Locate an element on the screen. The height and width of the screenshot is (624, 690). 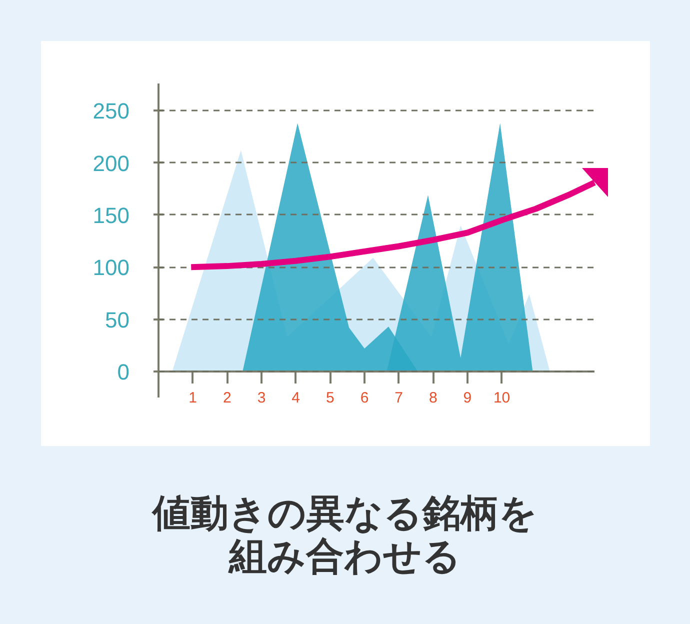
x-tick-label: 9 is located at coordinates (467, 397).